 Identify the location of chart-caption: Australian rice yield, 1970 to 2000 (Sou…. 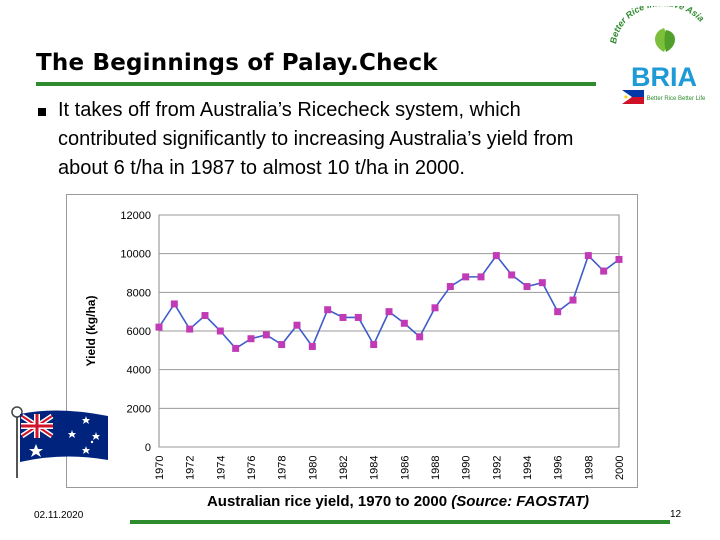
(398, 501).